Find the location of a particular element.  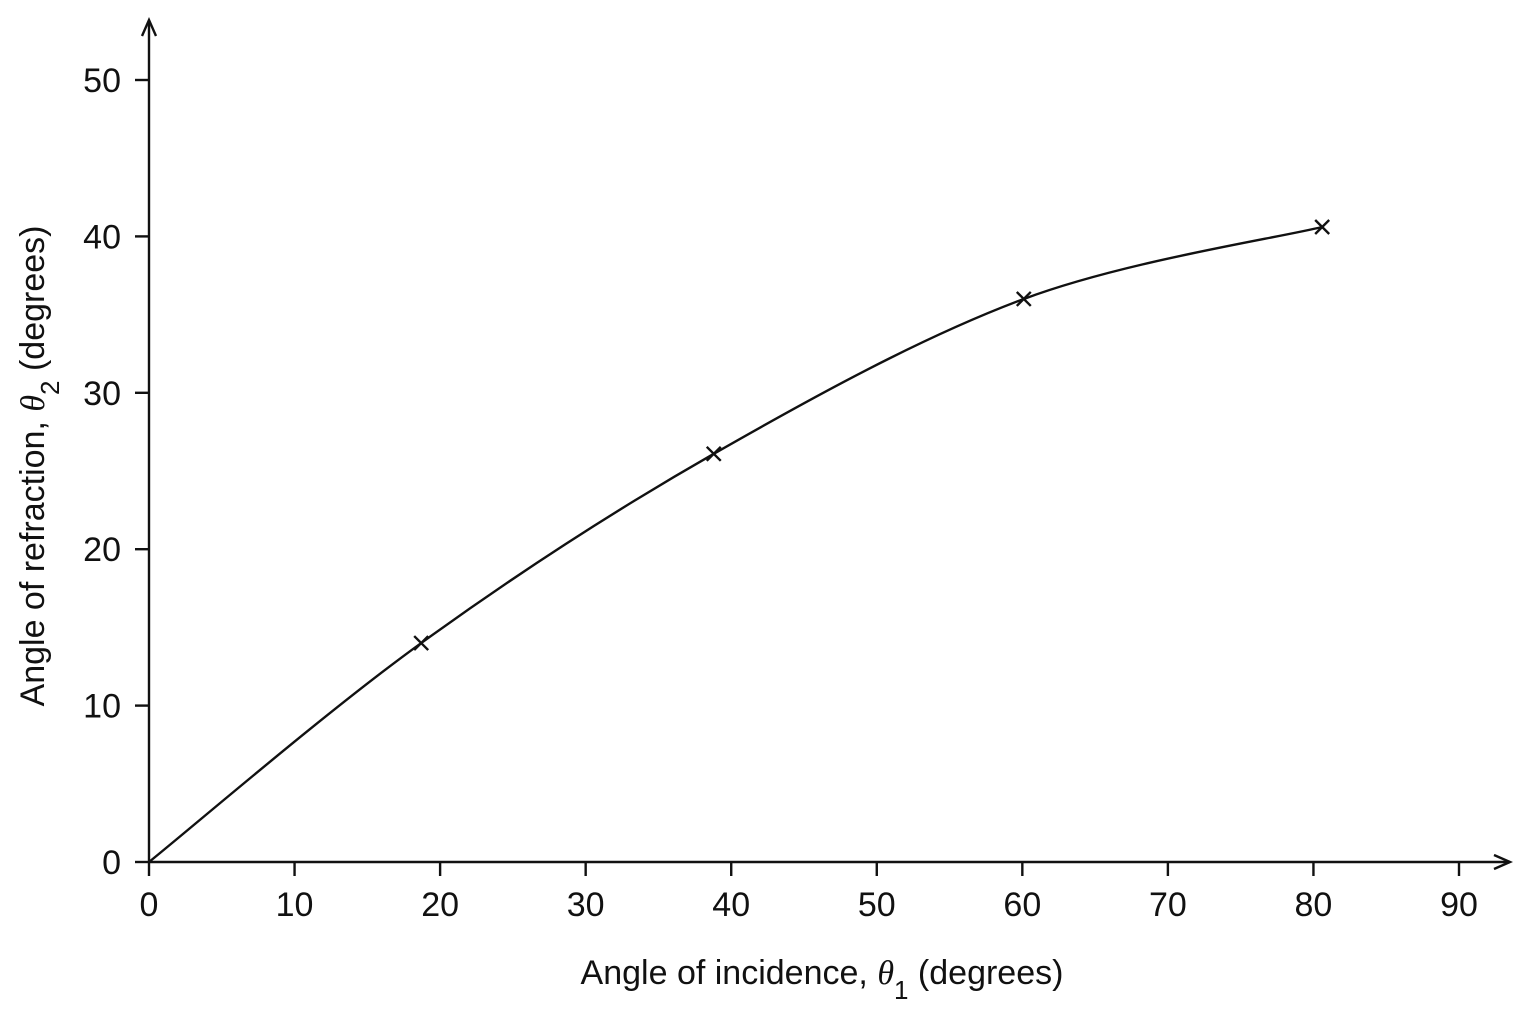

x-tick-label: 70 is located at coordinates (1168, 905).